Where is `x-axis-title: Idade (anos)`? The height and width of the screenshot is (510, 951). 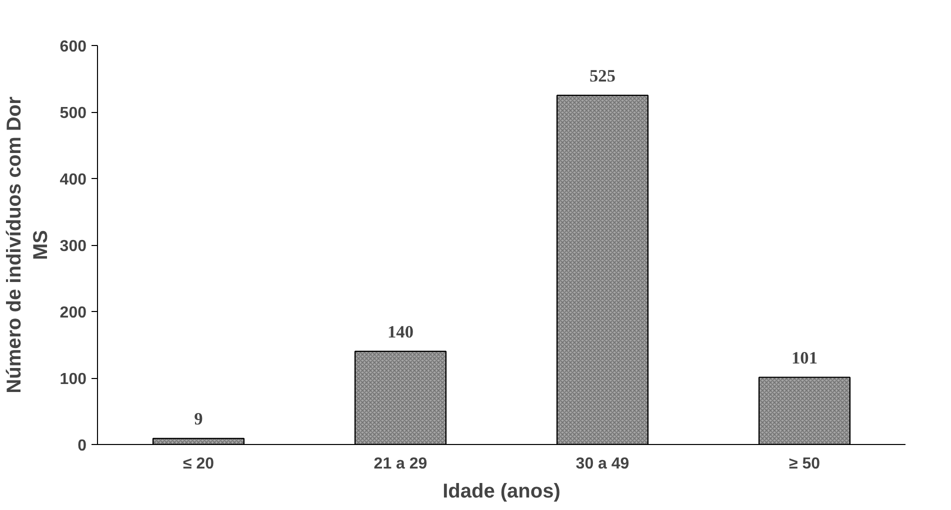
x-axis-title: Idade (anos) is located at coordinates (501, 491).